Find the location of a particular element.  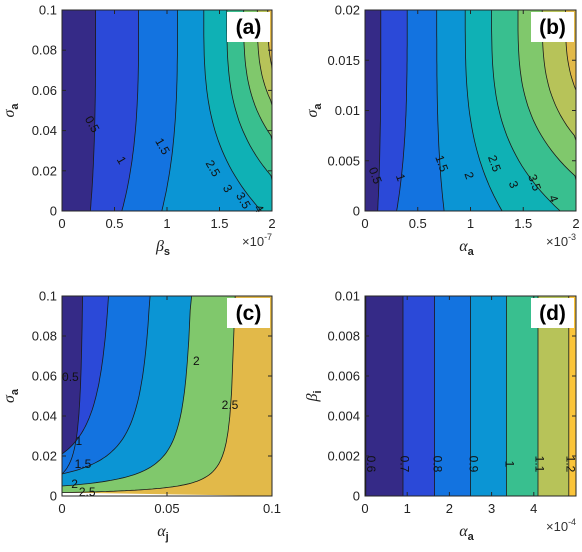

x-multiplier: ×10⁻³ is located at coordinates (561, 240).